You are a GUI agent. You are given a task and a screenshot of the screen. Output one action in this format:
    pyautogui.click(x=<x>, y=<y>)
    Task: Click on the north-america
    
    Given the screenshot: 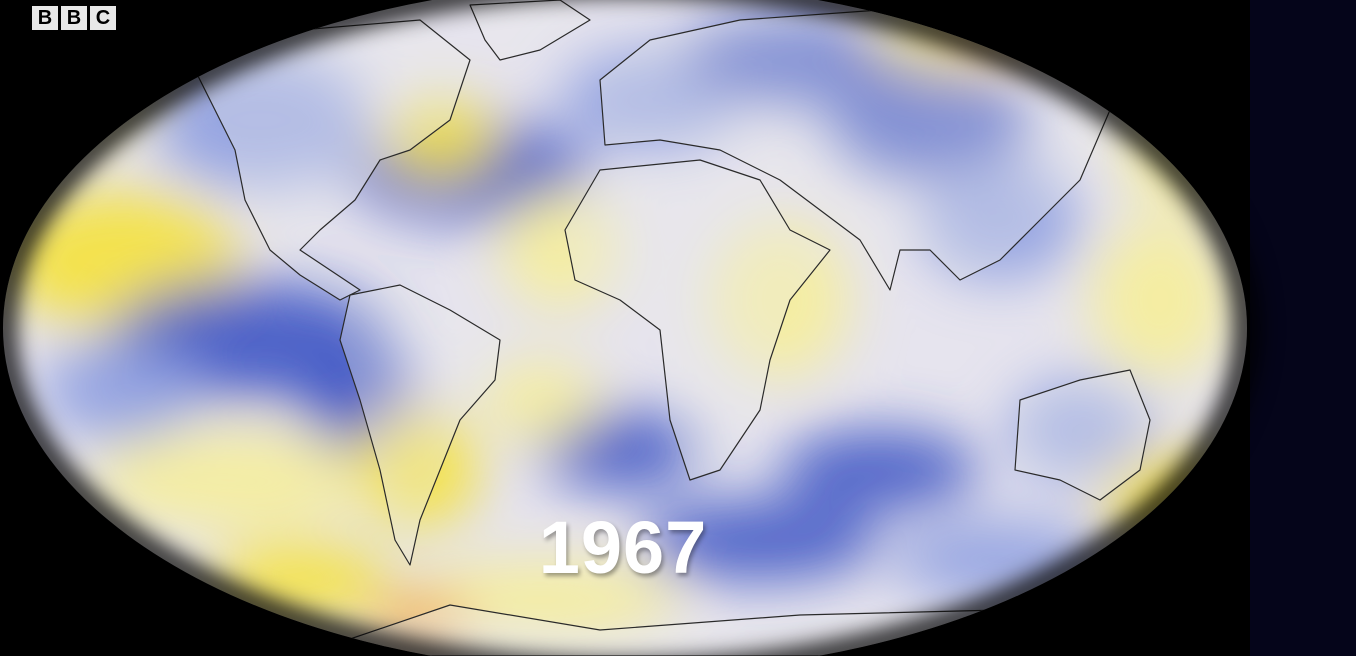 What is the action you would take?
    pyautogui.click(x=330, y=160)
    